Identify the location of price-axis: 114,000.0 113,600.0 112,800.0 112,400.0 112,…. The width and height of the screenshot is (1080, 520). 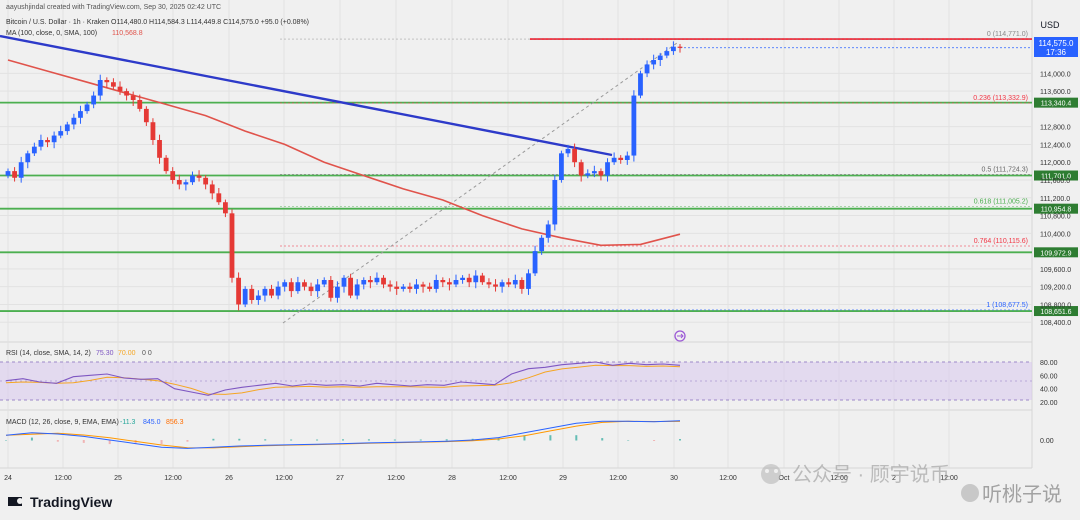
(1055, 199).